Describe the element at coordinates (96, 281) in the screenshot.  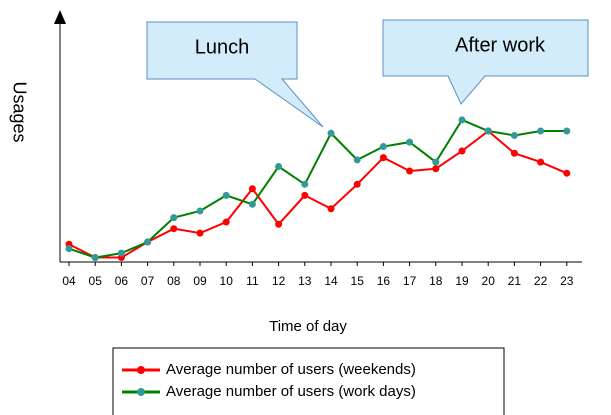
I see `x-tick-label: 05` at that location.